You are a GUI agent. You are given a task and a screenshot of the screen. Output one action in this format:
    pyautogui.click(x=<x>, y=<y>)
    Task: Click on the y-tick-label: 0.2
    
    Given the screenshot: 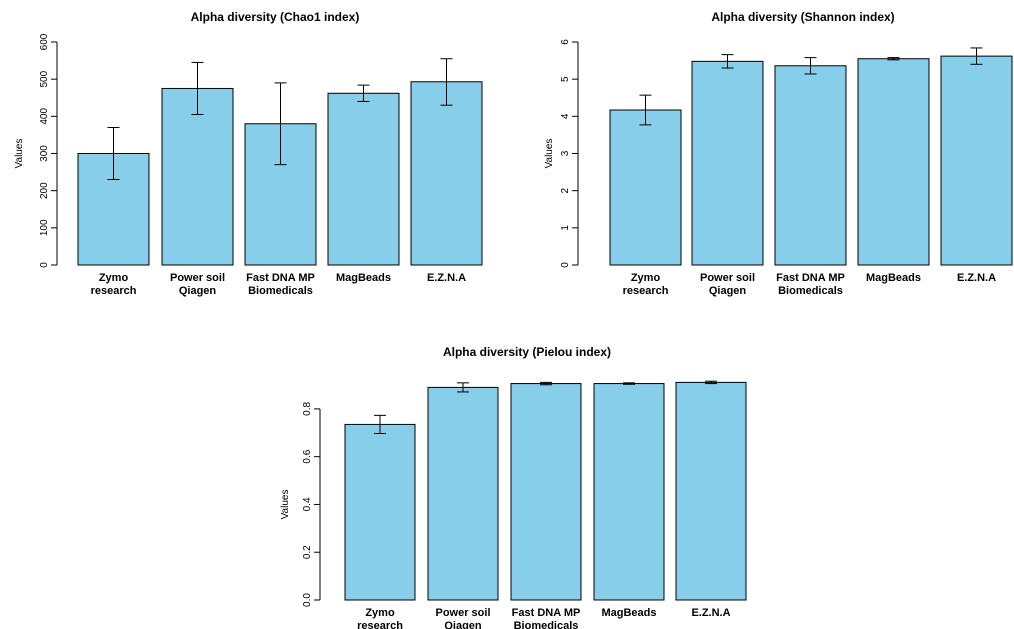 What is the action you would take?
    pyautogui.click(x=307, y=552)
    